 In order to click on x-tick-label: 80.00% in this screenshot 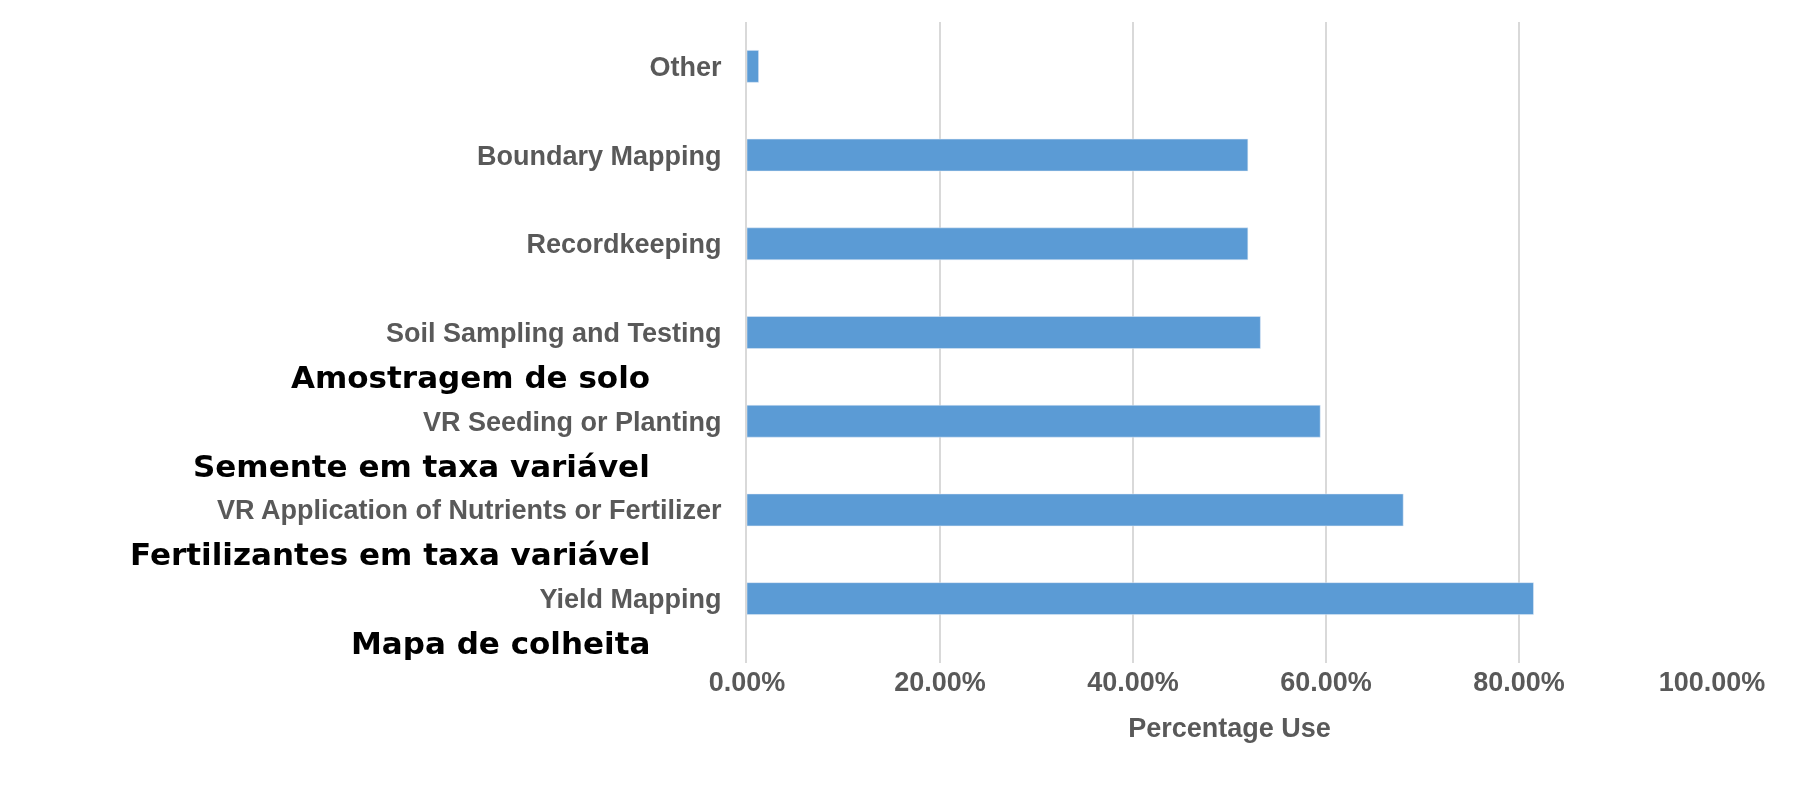, I will do `click(1519, 682)`.